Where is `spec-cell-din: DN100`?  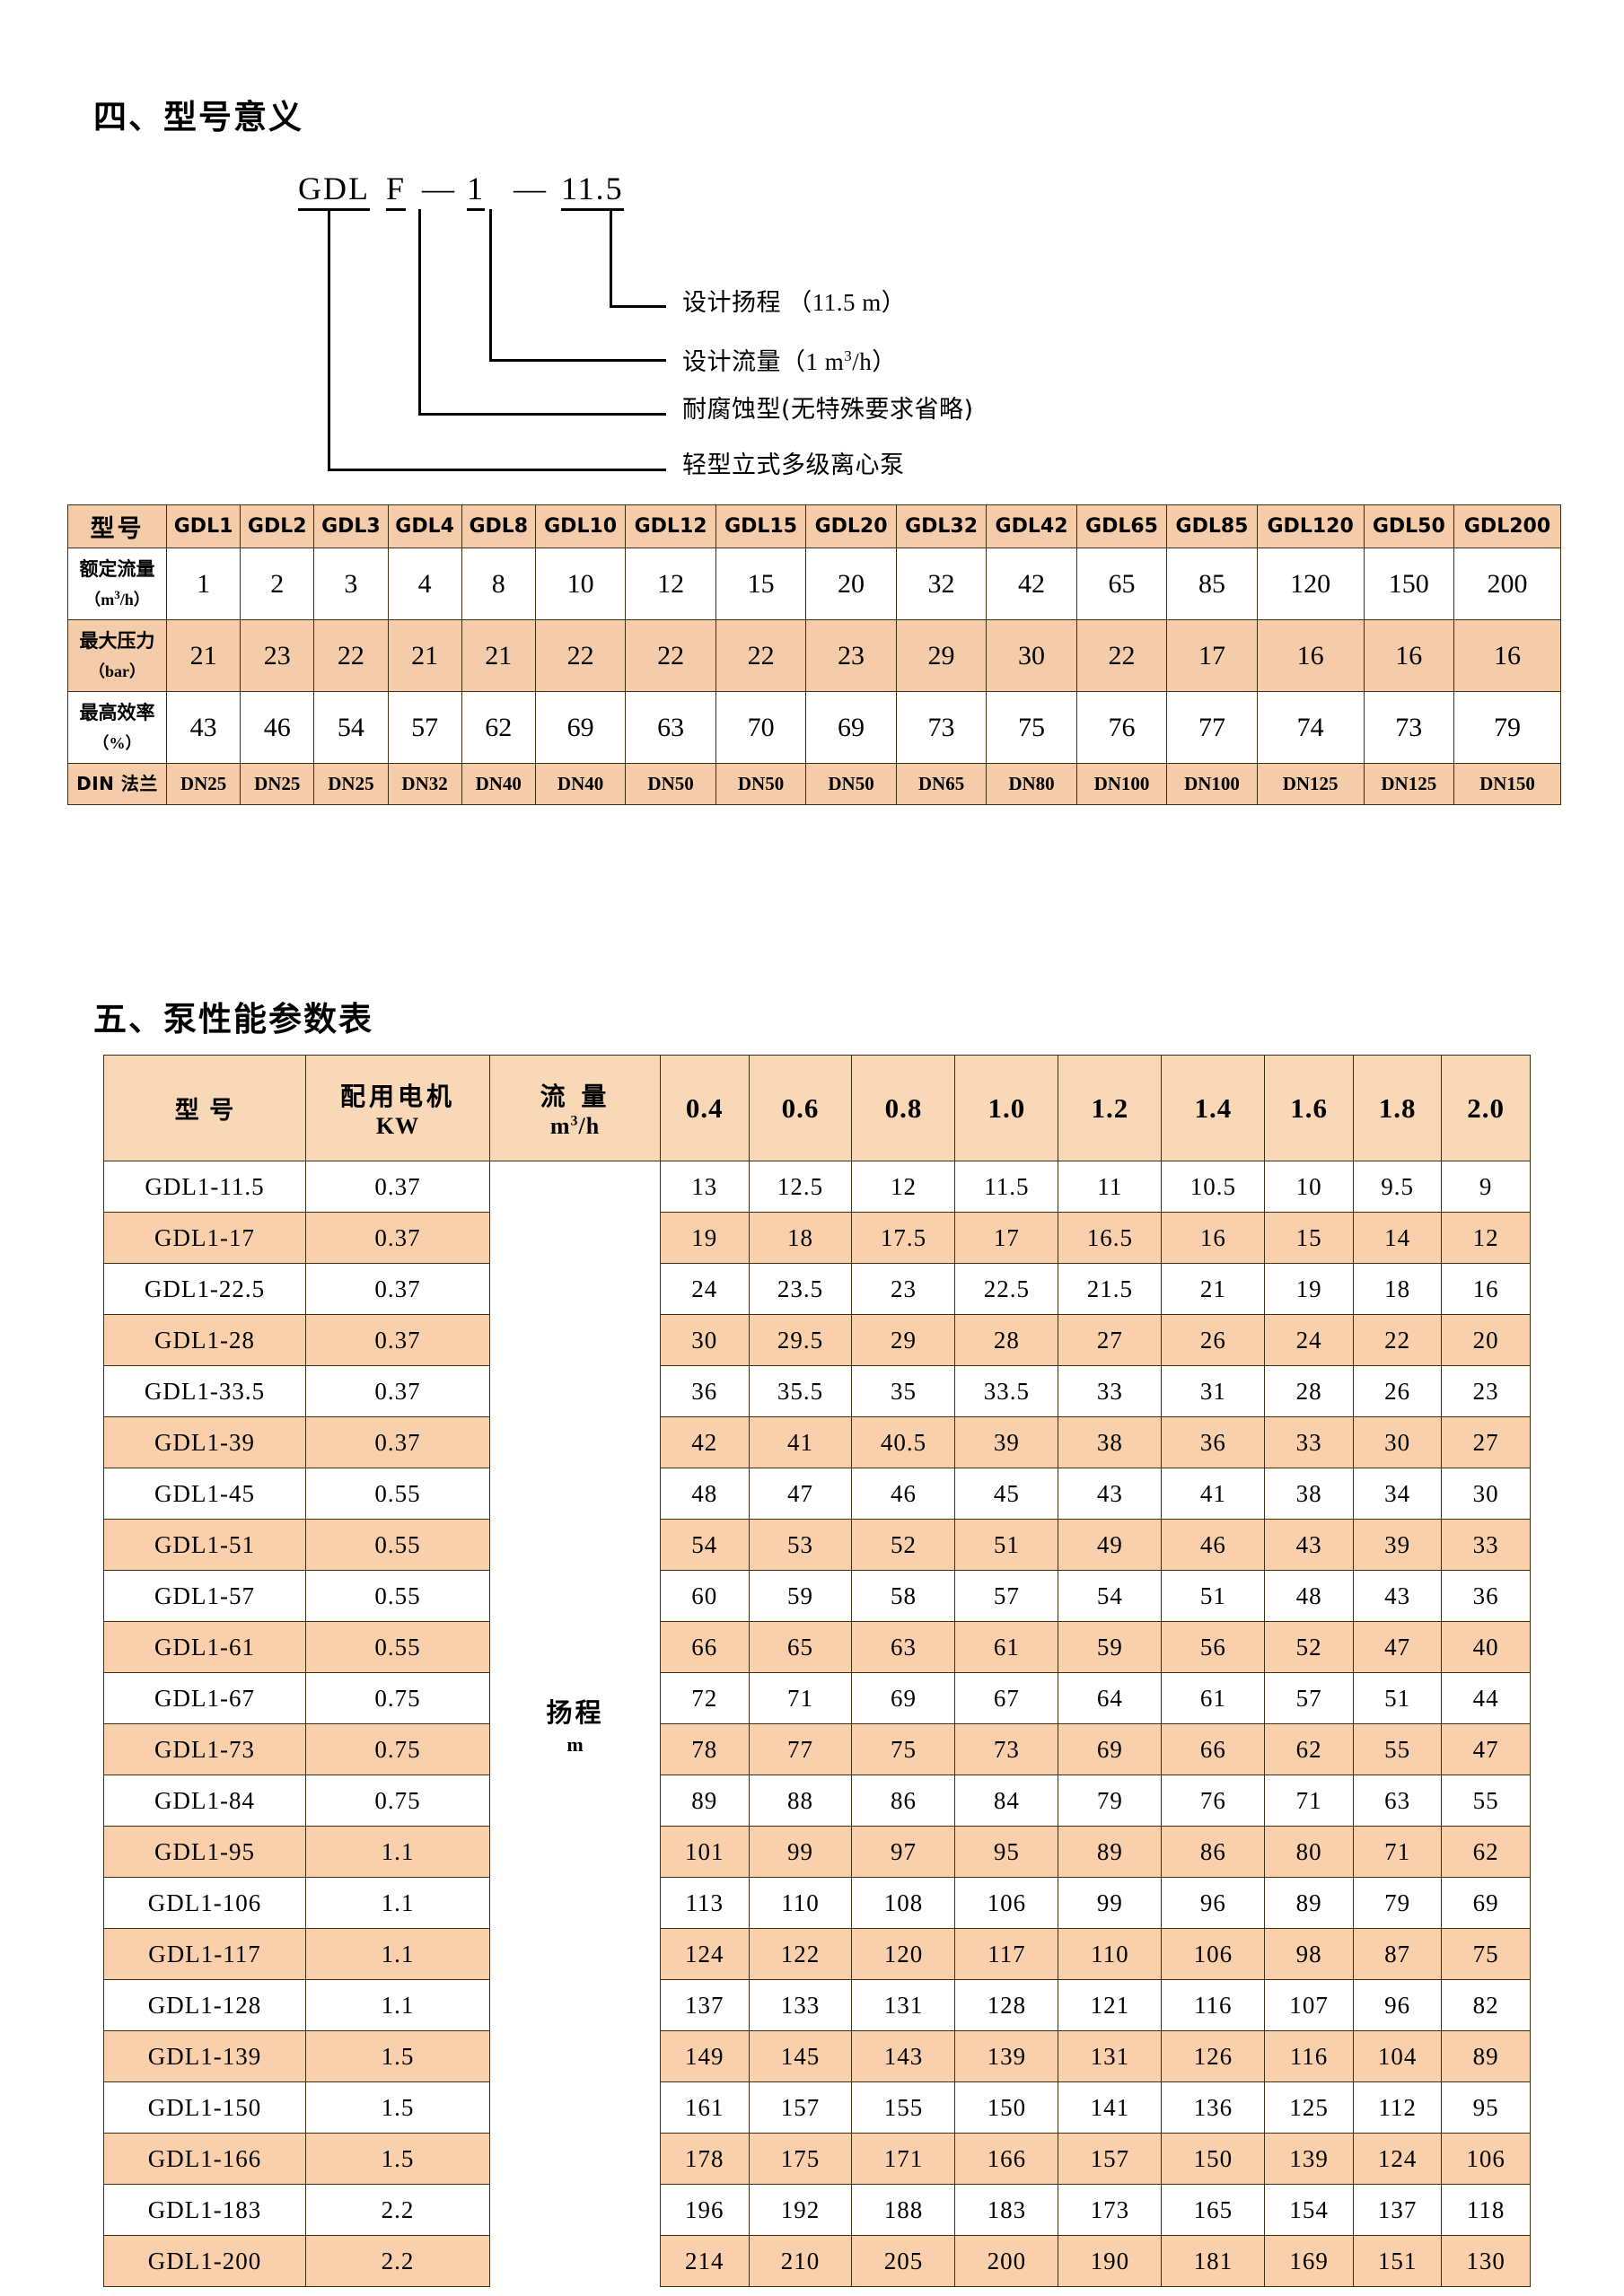
spec-cell-din: DN100 is located at coordinates (1212, 784).